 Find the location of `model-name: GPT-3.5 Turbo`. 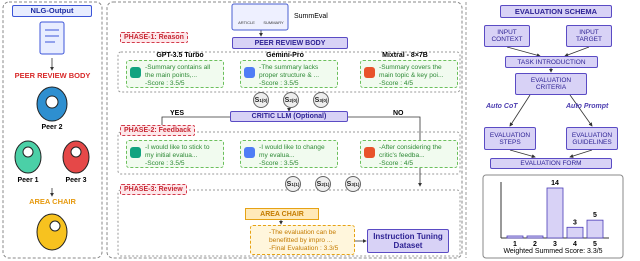

model-name: GPT-3.5 Turbo is located at coordinates (180, 55).